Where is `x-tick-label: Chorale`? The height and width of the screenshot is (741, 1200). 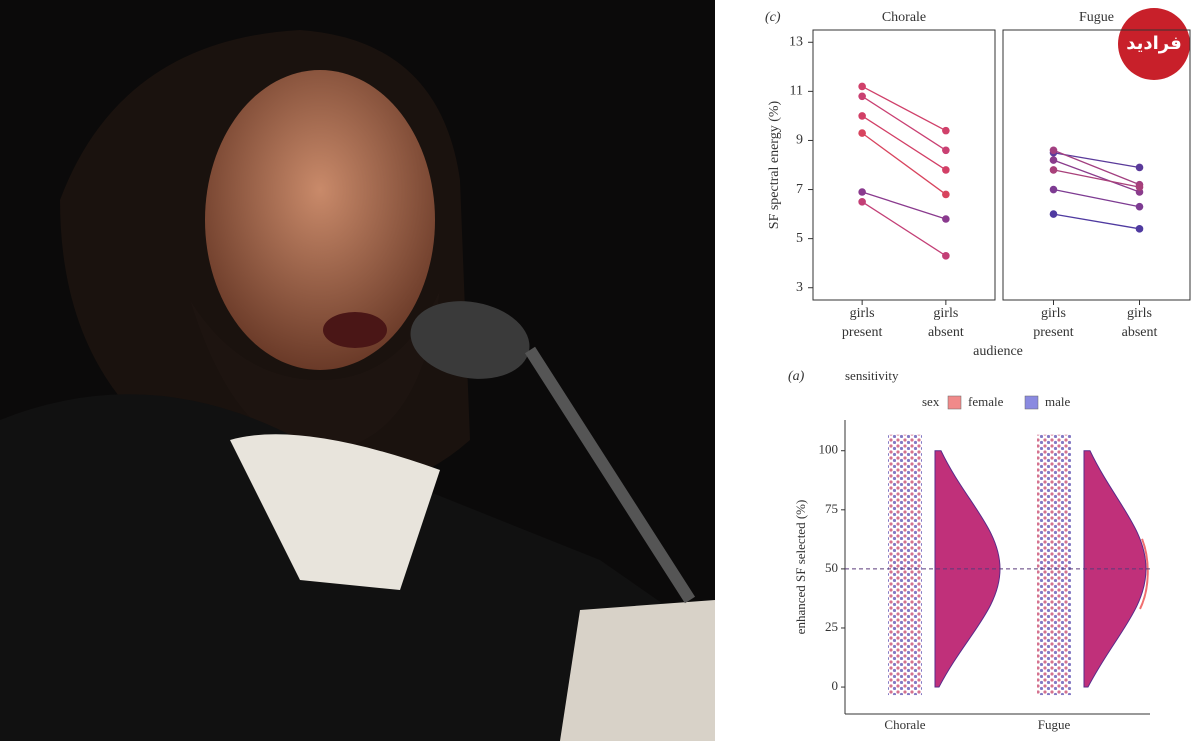 x-tick-label: Chorale is located at coordinates (904, 724).